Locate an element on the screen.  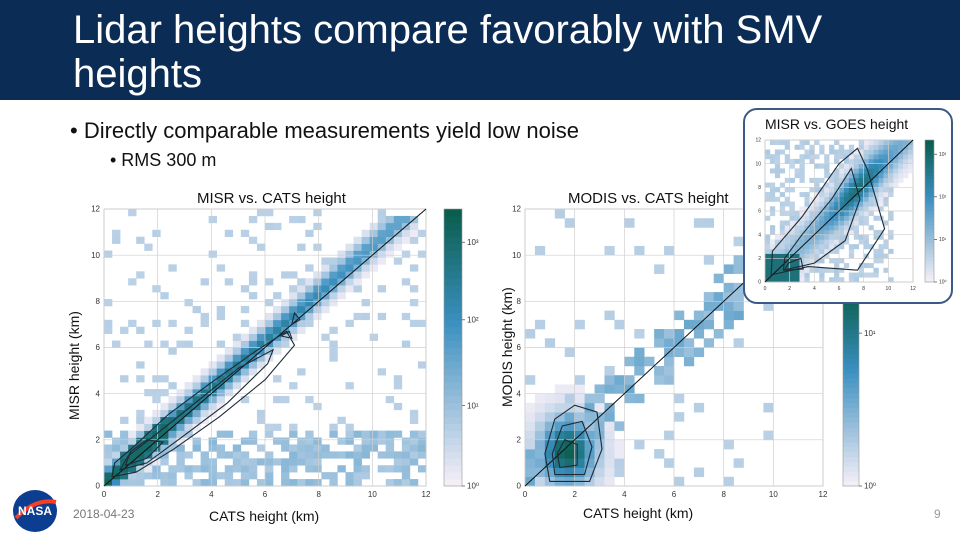
x-tick-label: 2 is located at coordinates (574, 494).